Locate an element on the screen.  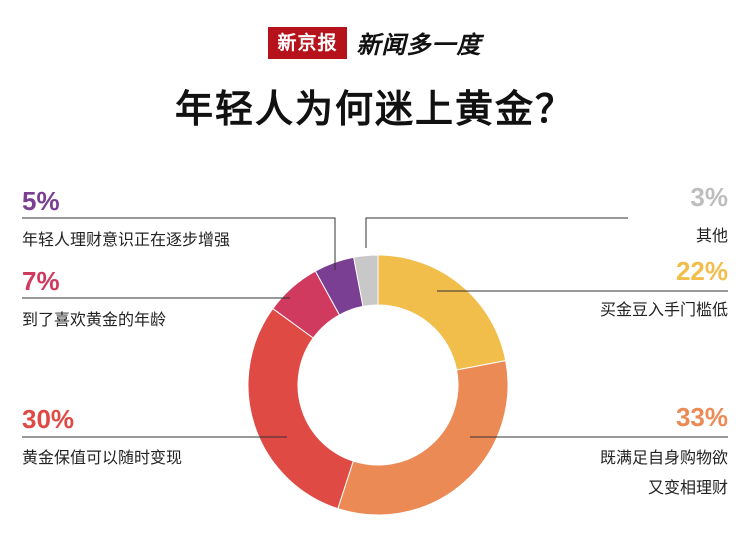
brand-logo: 新京报 is located at coordinates (307, 42).